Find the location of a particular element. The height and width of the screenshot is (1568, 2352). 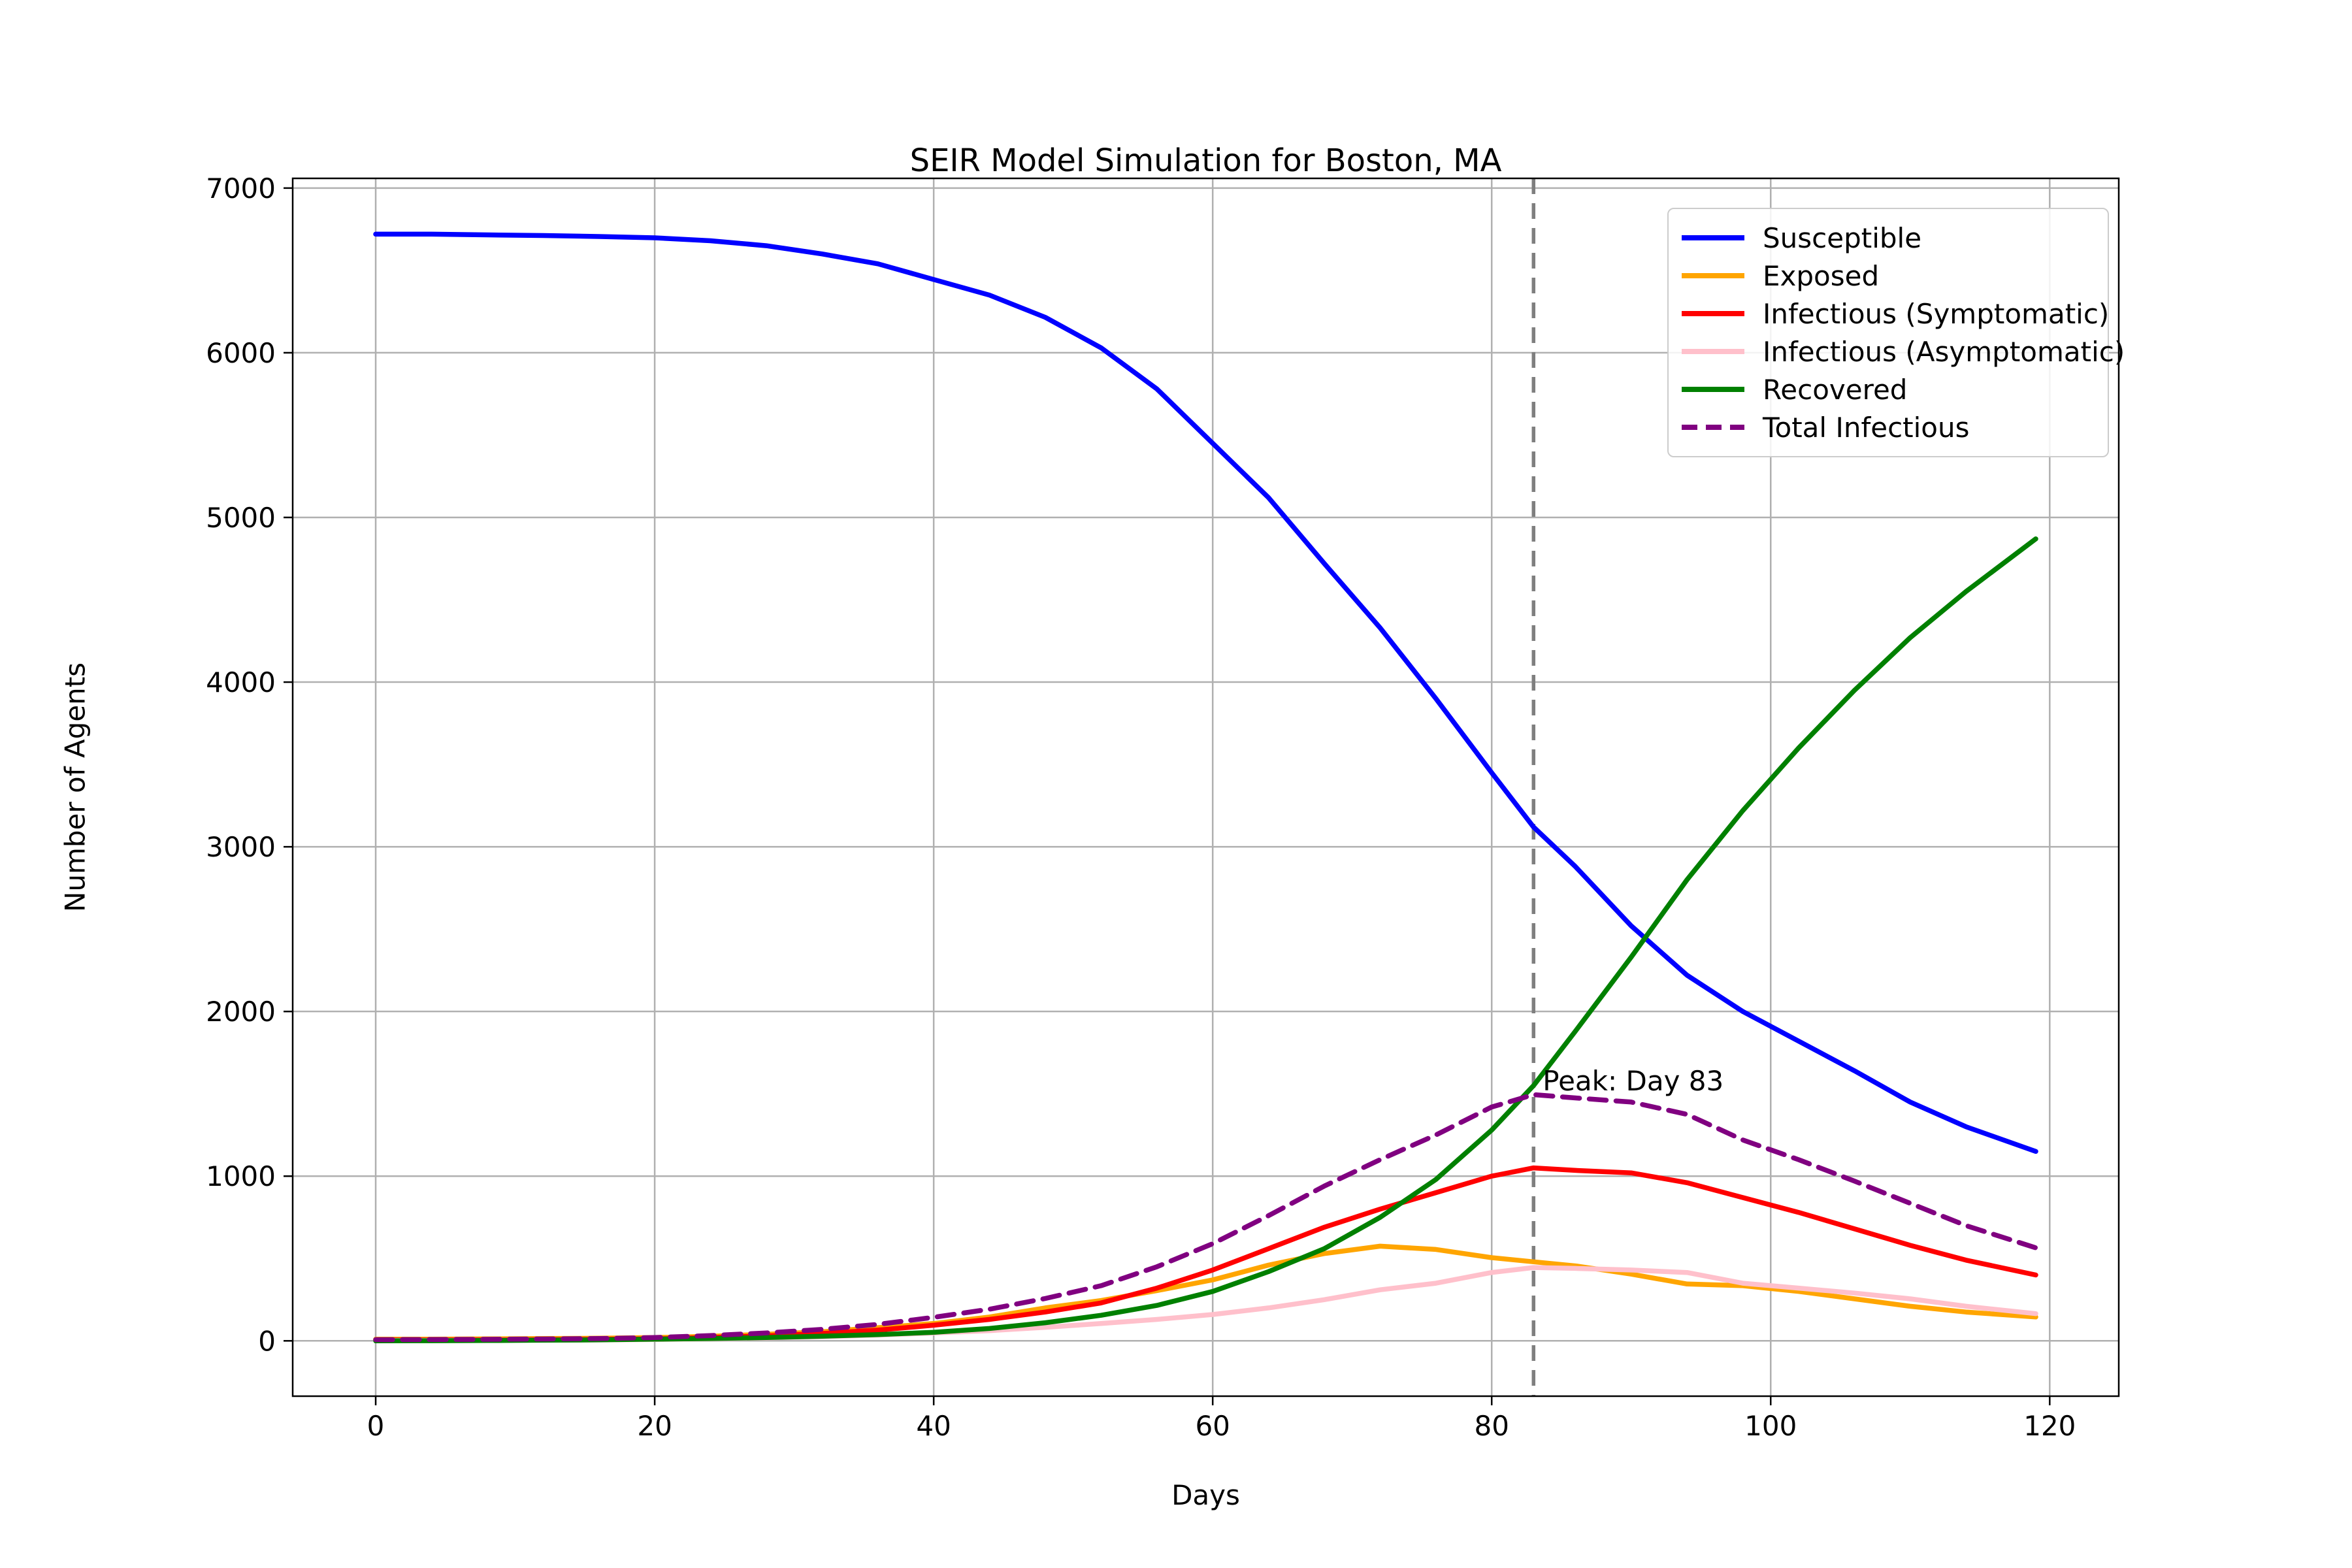

legend-label: Recovered is located at coordinates (1835, 389).